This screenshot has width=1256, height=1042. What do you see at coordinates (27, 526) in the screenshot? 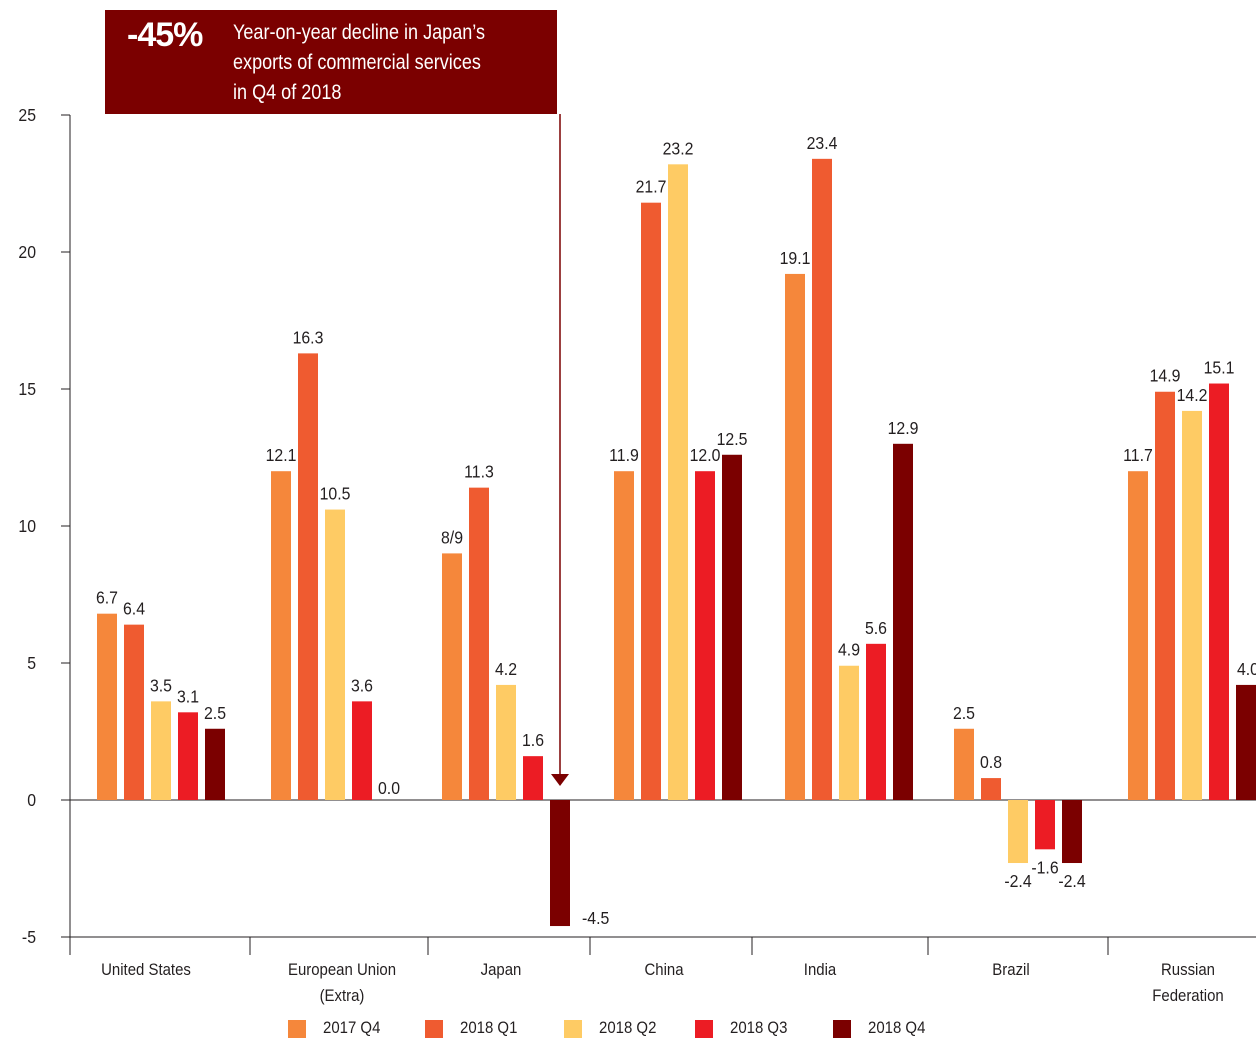
I see `y-tick-label: 10` at bounding box center [27, 526].